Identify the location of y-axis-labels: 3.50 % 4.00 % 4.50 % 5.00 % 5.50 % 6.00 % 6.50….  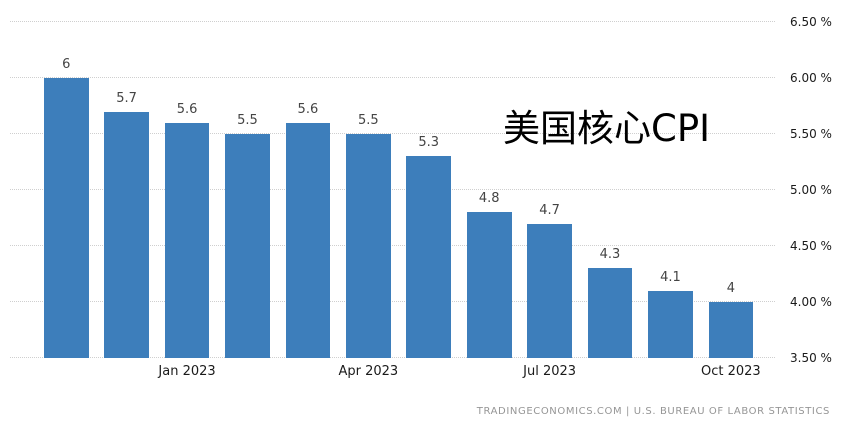
(823, 190).